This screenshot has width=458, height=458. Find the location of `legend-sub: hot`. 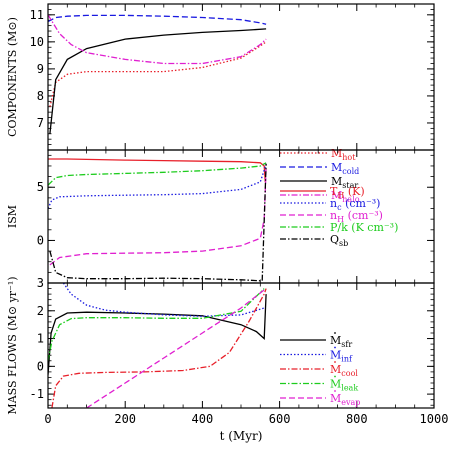

legend-sub: hot is located at coordinates (349, 157).